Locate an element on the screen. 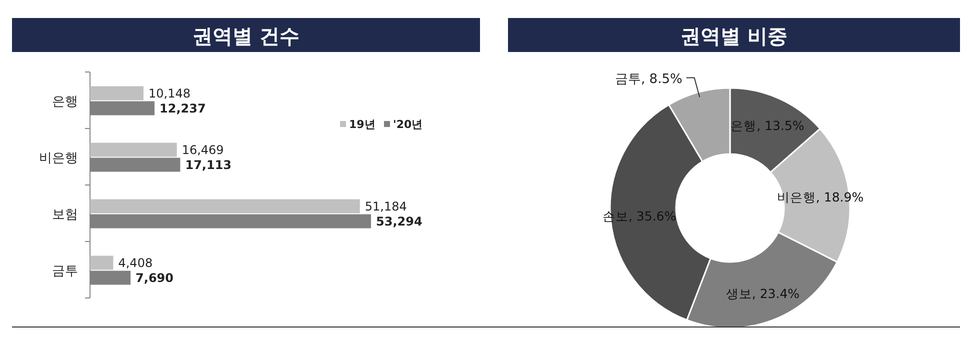 This screenshot has height=346, width=974. y-tick-label: 보험 is located at coordinates (65, 214).